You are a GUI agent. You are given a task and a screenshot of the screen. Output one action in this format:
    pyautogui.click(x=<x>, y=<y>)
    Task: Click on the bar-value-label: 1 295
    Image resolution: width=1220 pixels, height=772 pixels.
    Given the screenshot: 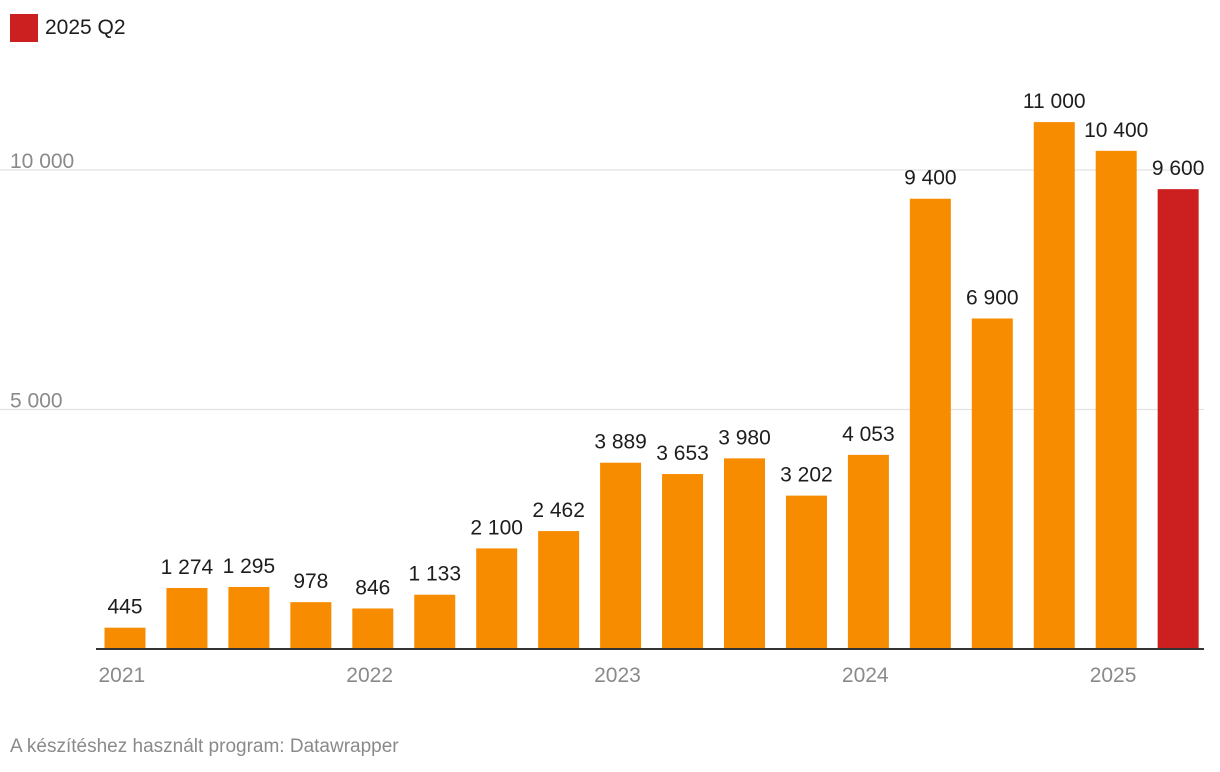 What is the action you would take?
    pyautogui.click(x=249, y=566)
    